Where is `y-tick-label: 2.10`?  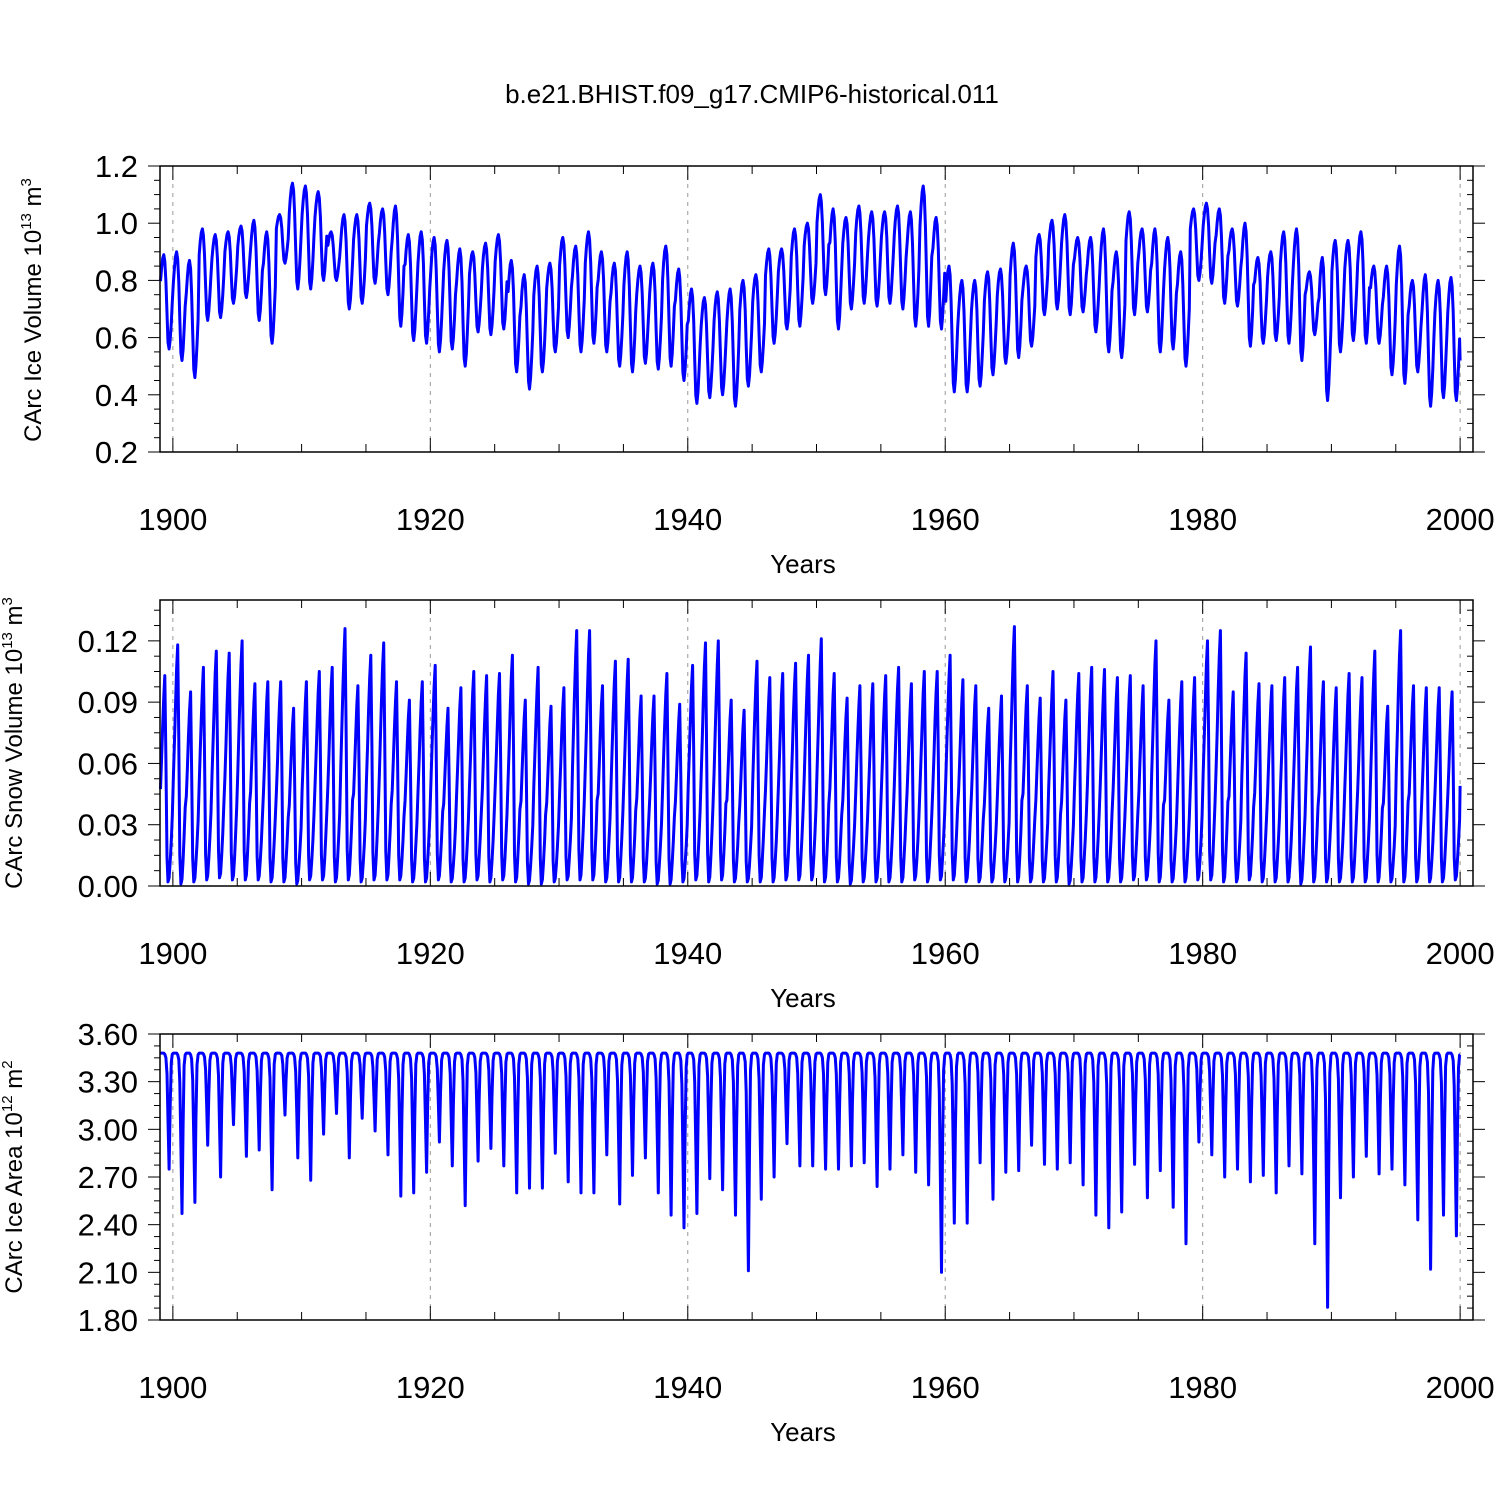
y-tick-label: 2.10 is located at coordinates (108, 1272).